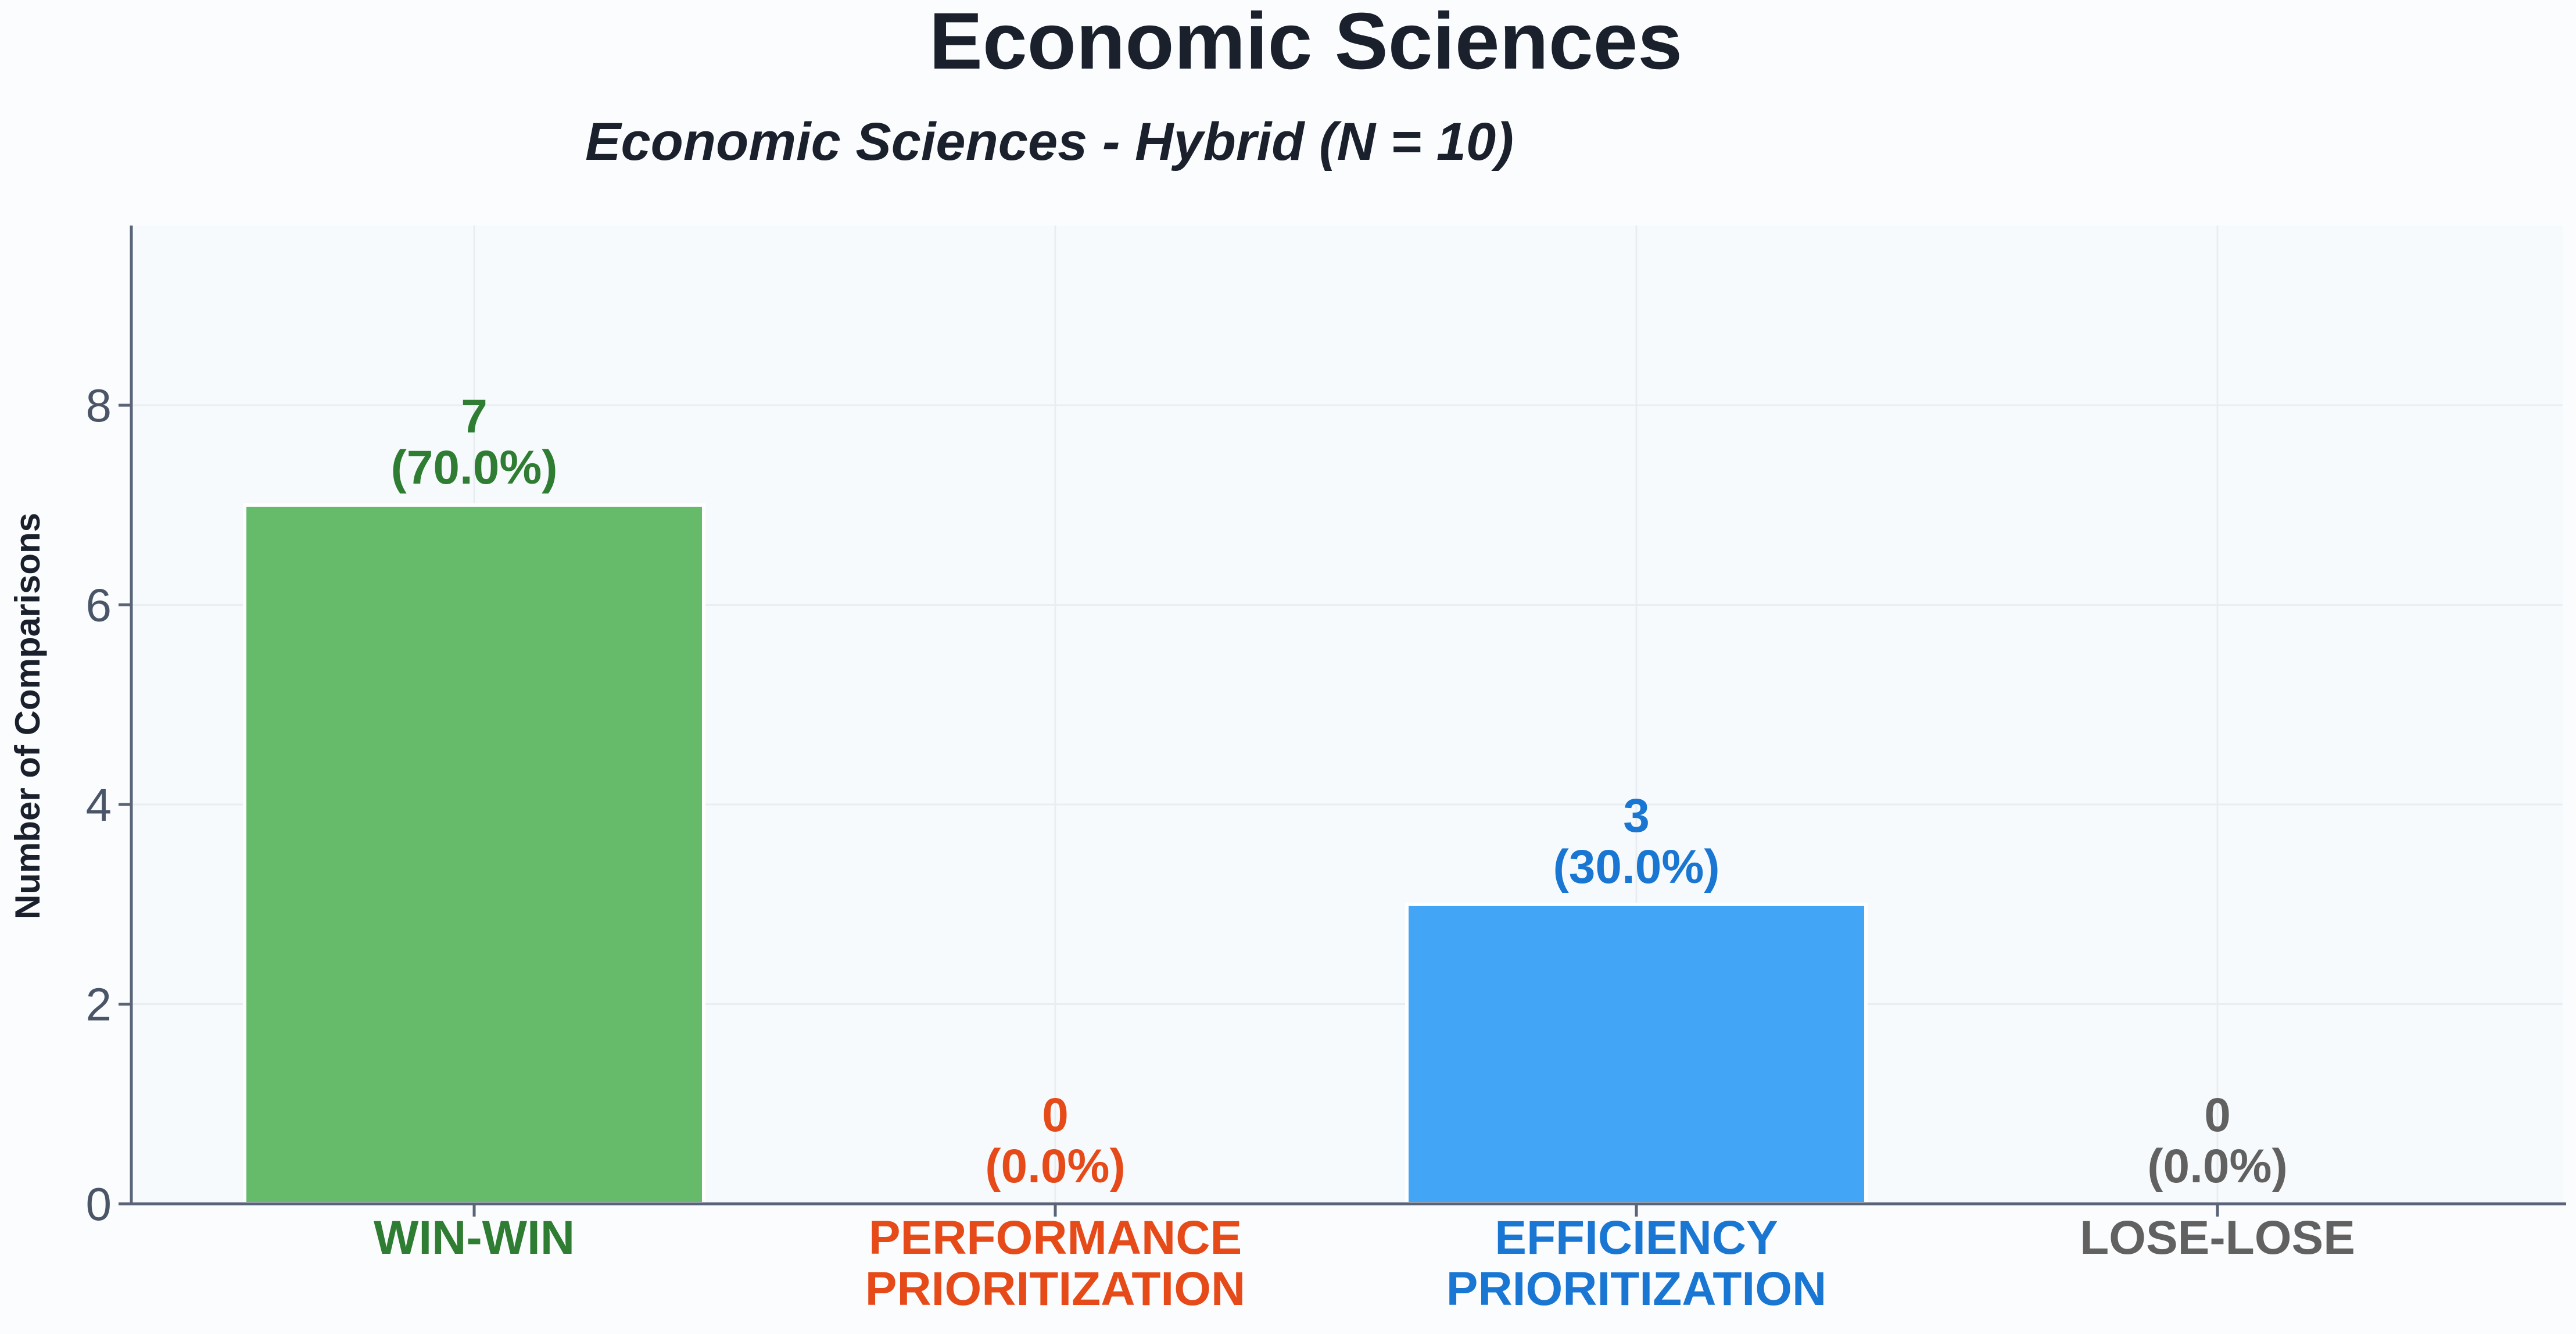 Image resolution: width=2576 pixels, height=1334 pixels. I want to click on y-axis-label: Number of Comparisons, so click(27, 716).